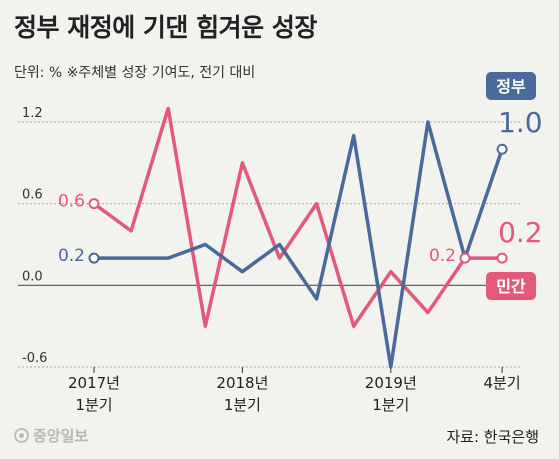  What do you see at coordinates (520, 122) in the screenshot?
I see `end-value-label-government: 1.0` at bounding box center [520, 122].